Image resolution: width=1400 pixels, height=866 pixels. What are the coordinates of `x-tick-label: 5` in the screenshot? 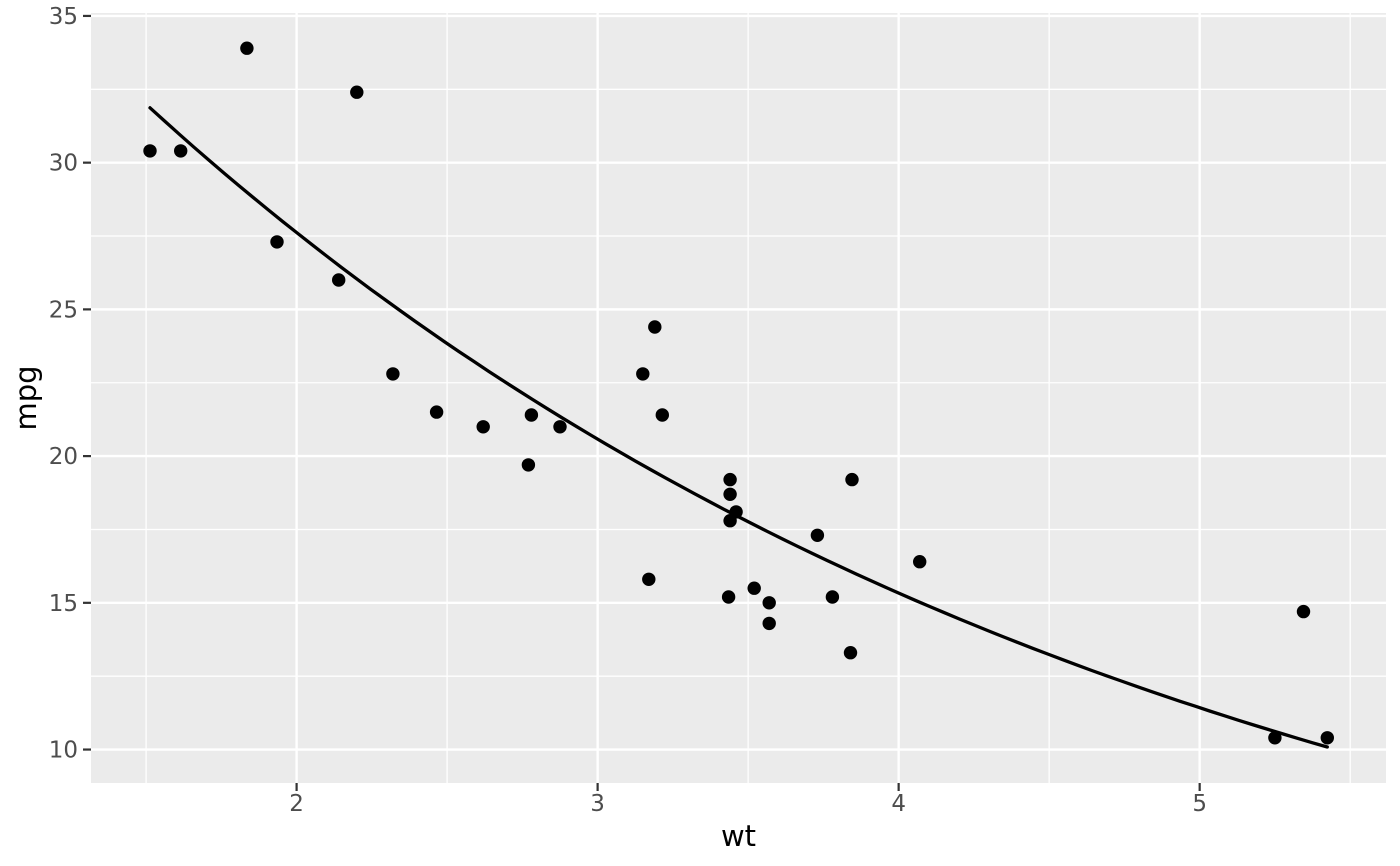 It's located at (1199, 804).